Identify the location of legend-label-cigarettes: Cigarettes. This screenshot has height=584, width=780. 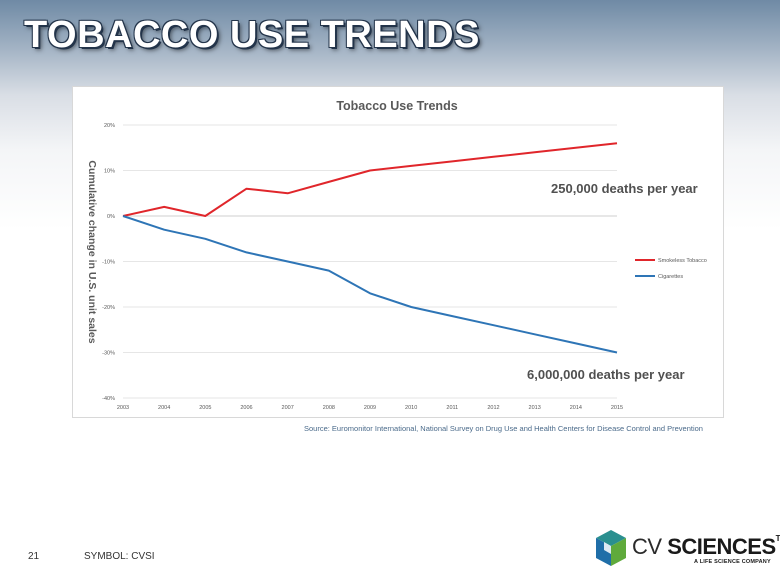
(670, 277).